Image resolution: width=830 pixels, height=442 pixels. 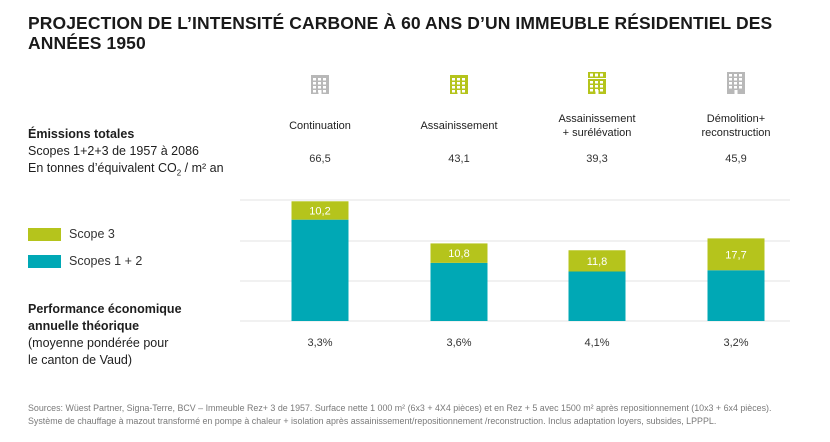 What do you see at coordinates (736, 126) in the screenshot?
I see `scenario-label: Démolition+ reconstruction` at bounding box center [736, 126].